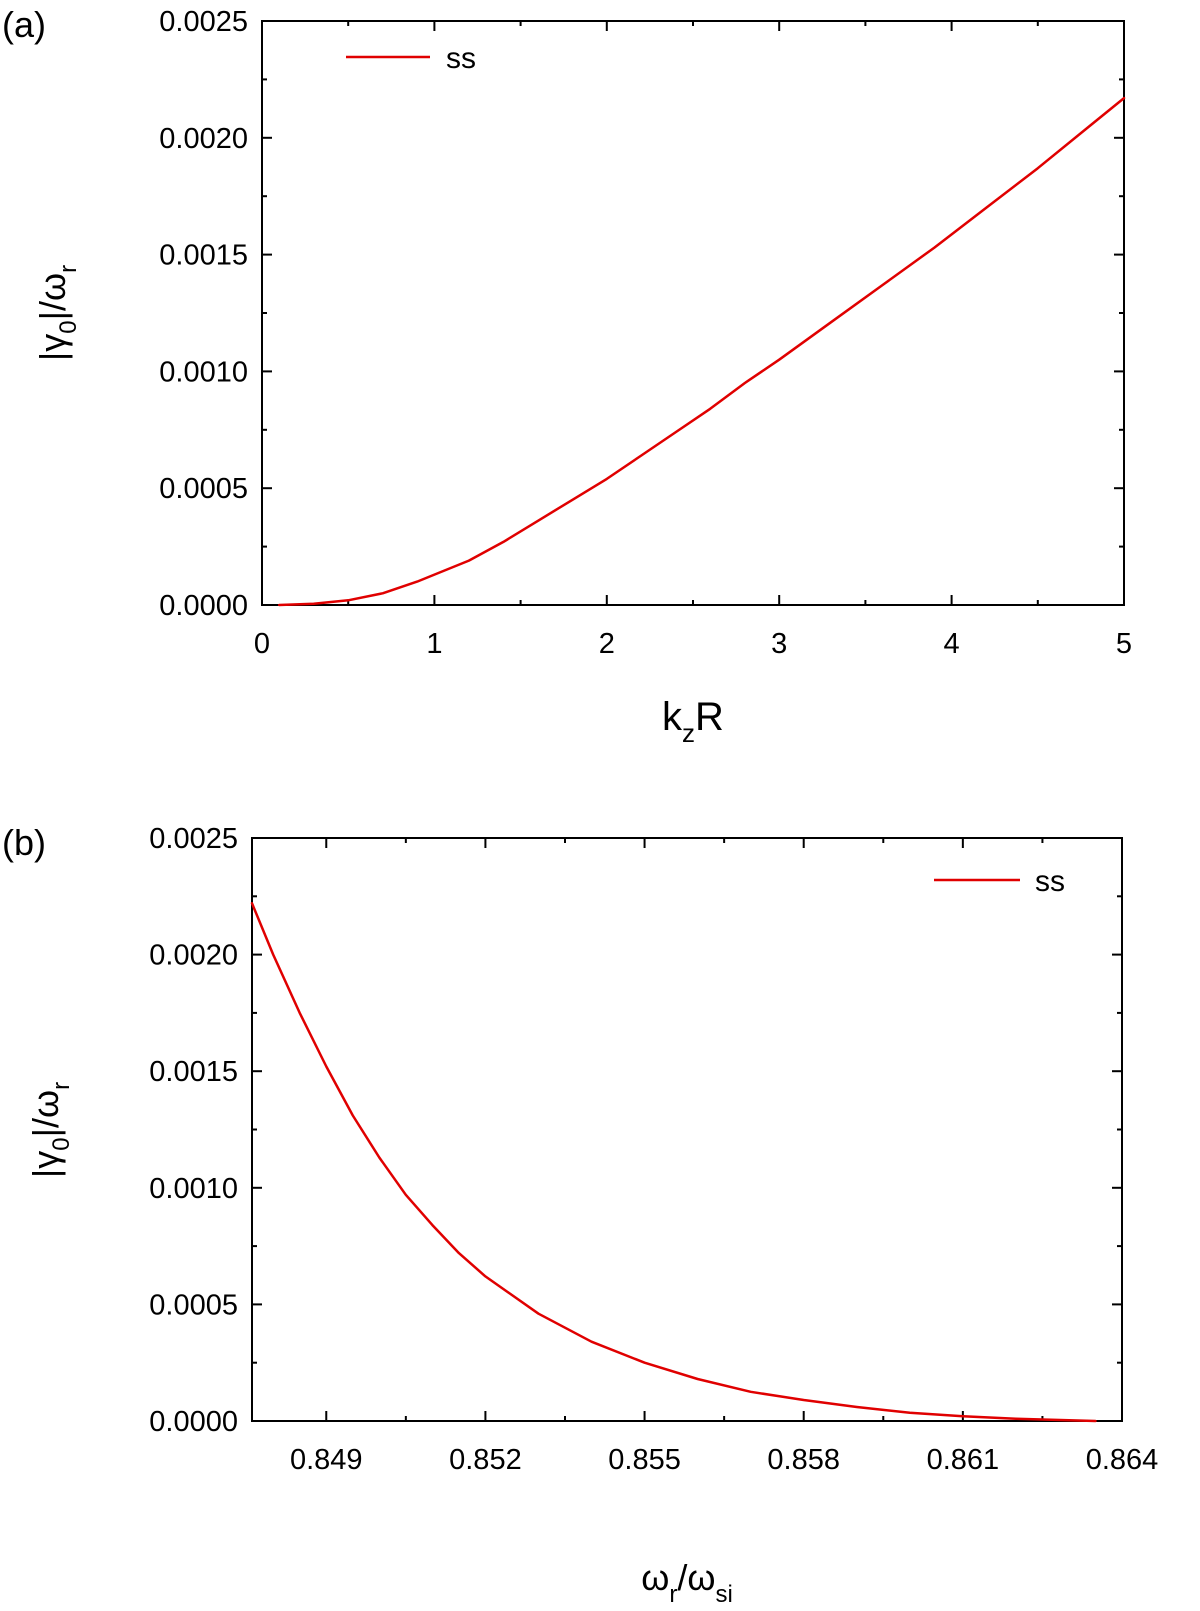 The width and height of the screenshot is (1200, 1611). What do you see at coordinates (963, 1460) in the screenshot?
I see `x-tick-label: 0.861` at bounding box center [963, 1460].